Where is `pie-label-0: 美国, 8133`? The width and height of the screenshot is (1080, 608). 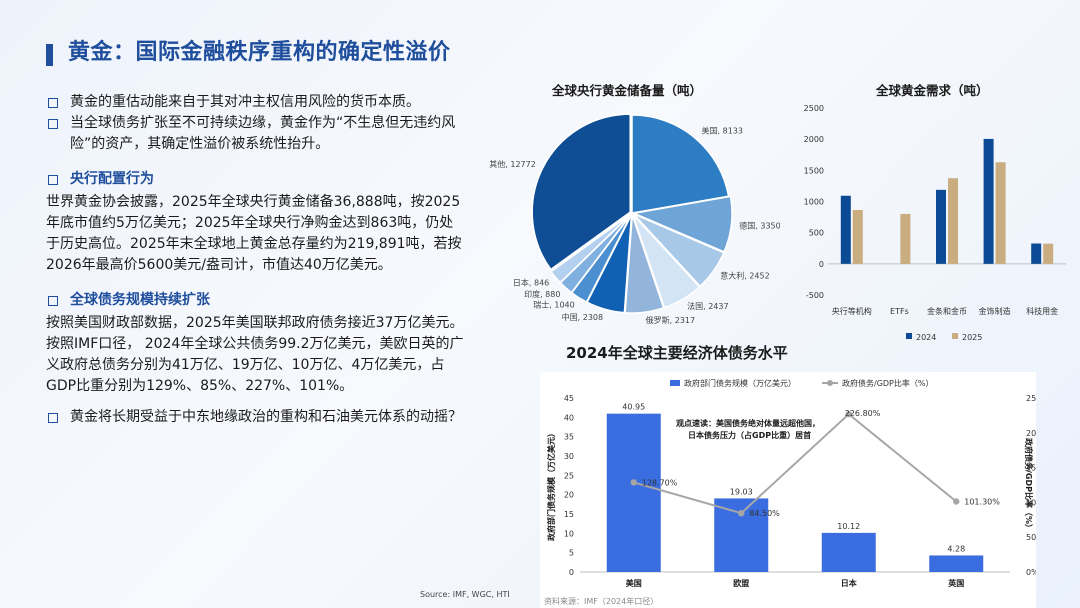
pie-label-0: 美国, 8133 is located at coordinates (722, 130).